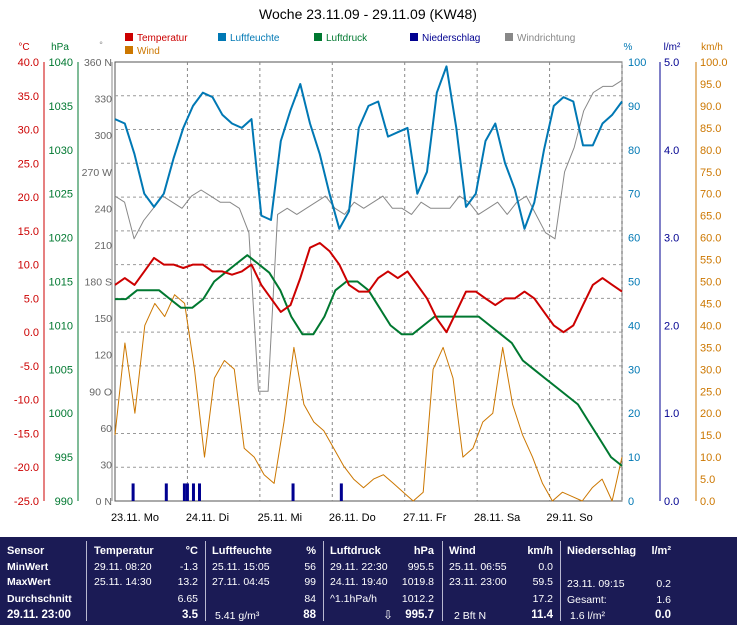 The height and width of the screenshot is (625, 737). Describe the element at coordinates (634, 151) in the screenshot. I see `tick-label-humidity: 80` at that location.